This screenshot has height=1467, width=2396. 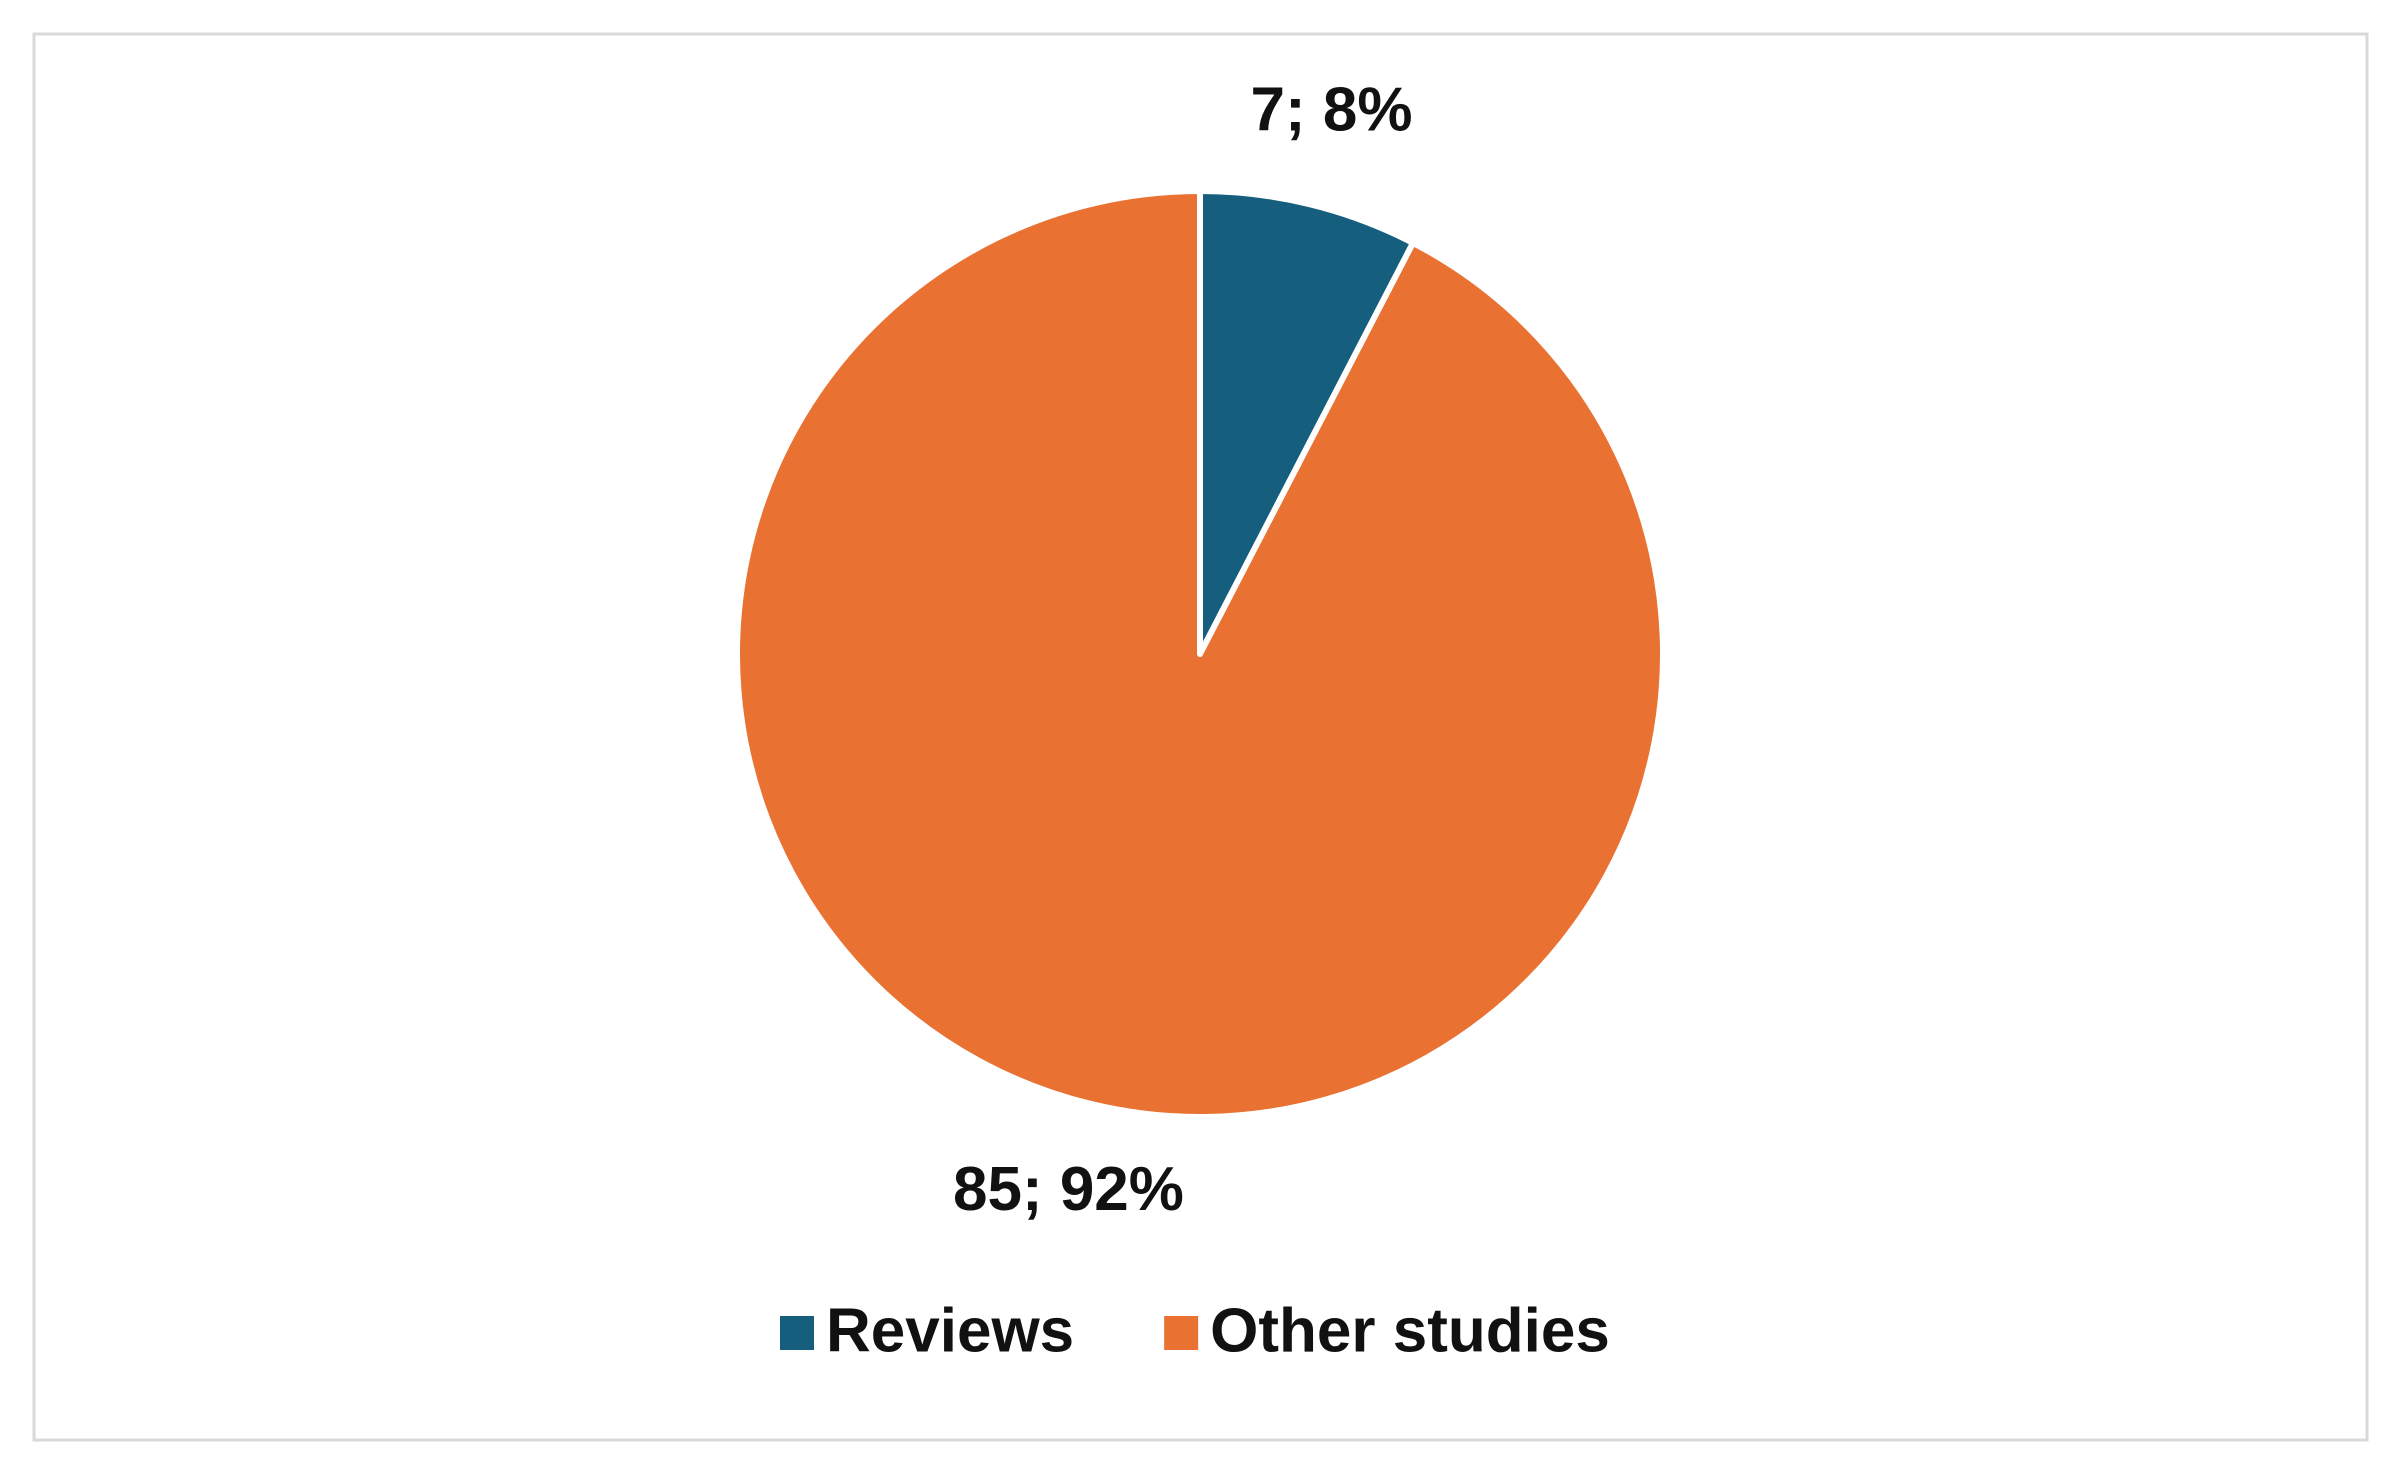 What do you see at coordinates (950, 1330) in the screenshot?
I see `legend-label: Reviews` at bounding box center [950, 1330].